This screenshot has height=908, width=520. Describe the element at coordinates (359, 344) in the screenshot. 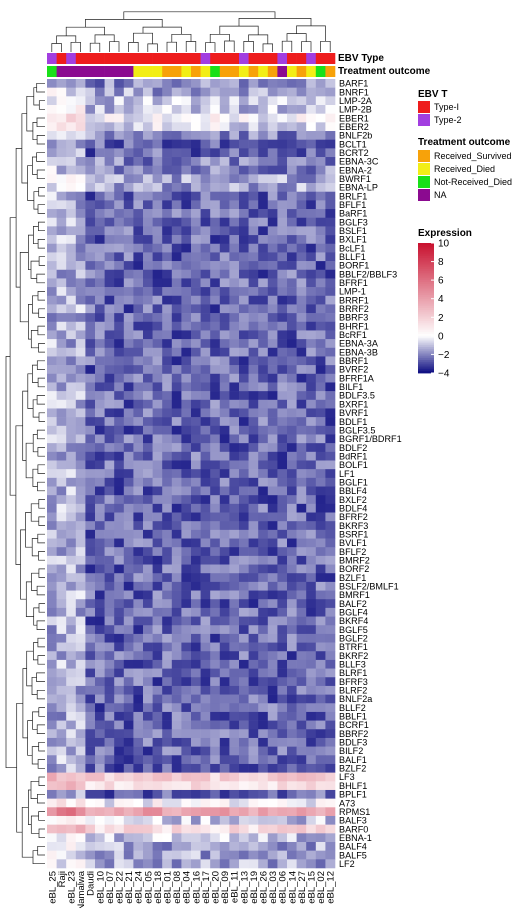

I see `row-label: EBNA-3A` at that location.